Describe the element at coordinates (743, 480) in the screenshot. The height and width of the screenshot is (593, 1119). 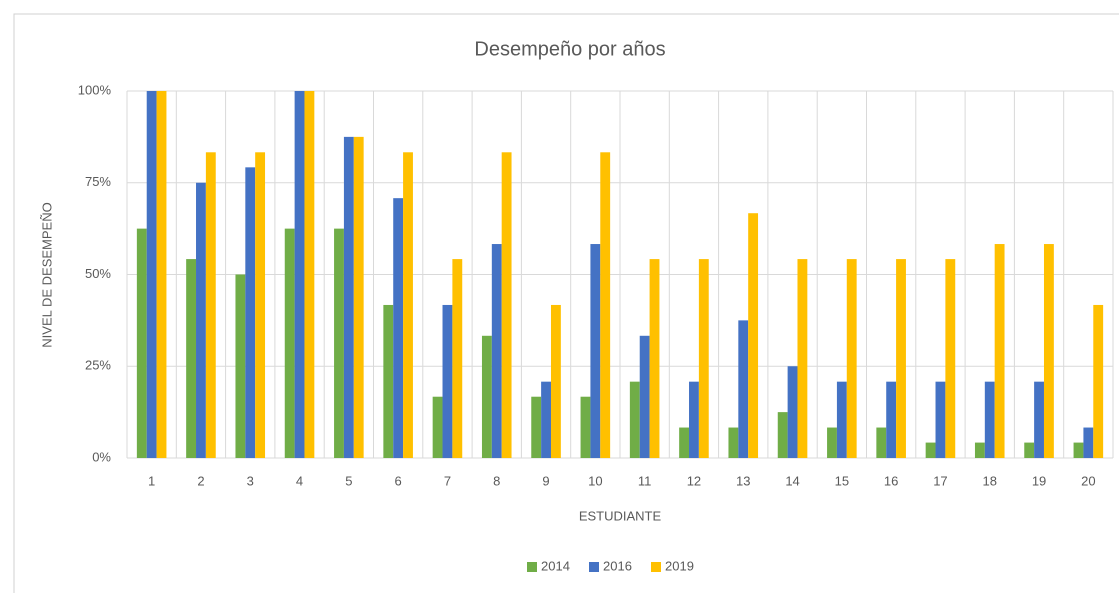
I see `x-tick-label: 13` at that location.